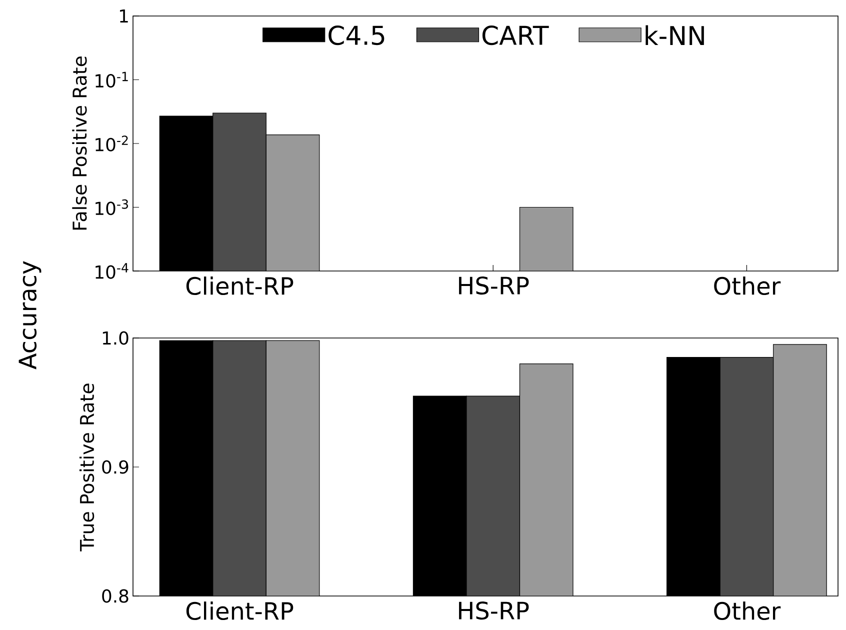  Describe the element at coordinates (115, 467) in the screenshot. I see `y-tick-label: 0.9` at that location.